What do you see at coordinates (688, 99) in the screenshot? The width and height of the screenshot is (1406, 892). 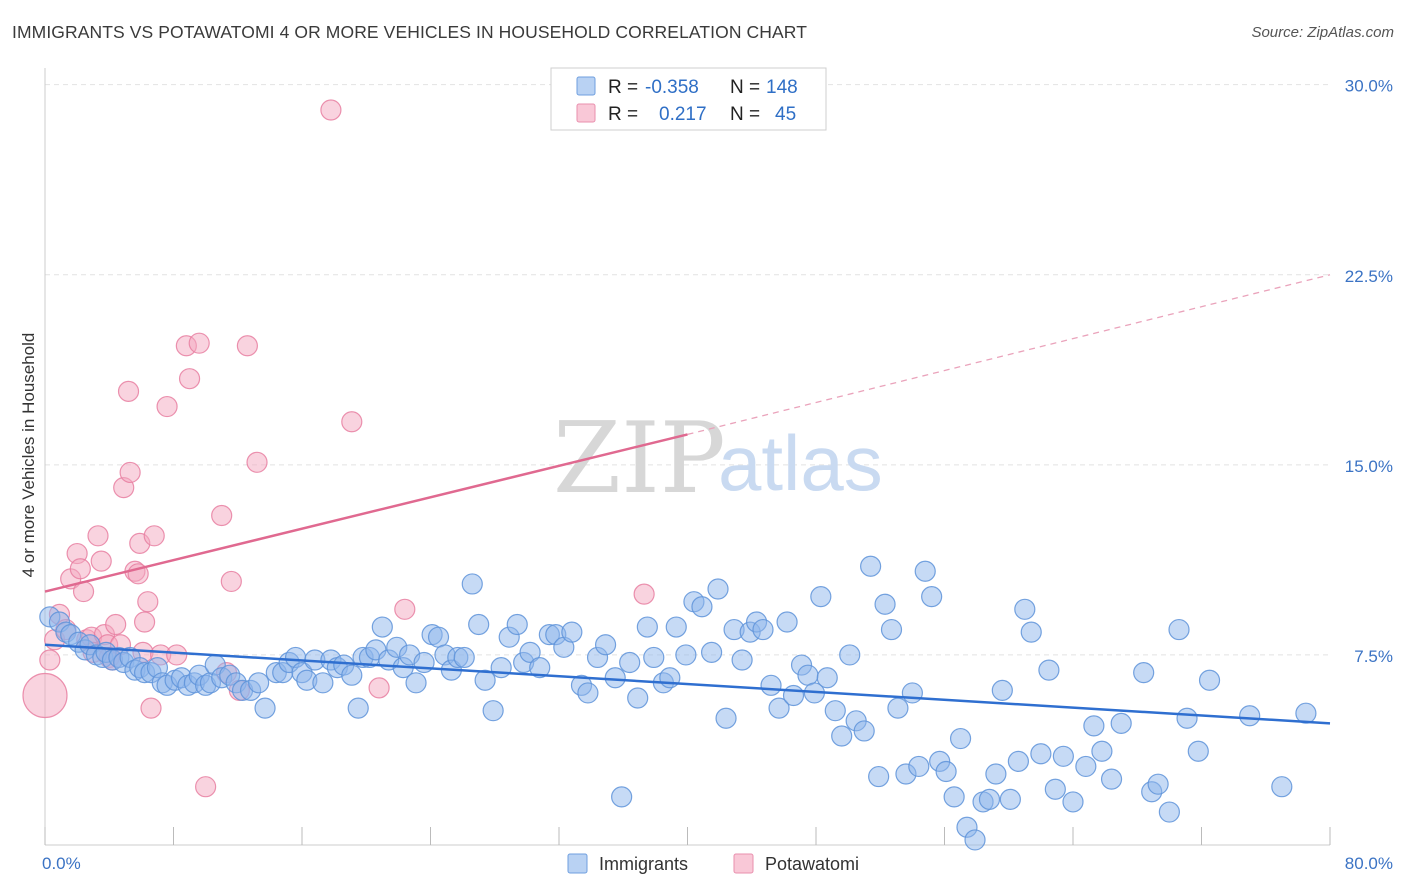 I see `stats-legend: R = -0.358 N = 148 R = 0.217 N = 45` at bounding box center [688, 99].